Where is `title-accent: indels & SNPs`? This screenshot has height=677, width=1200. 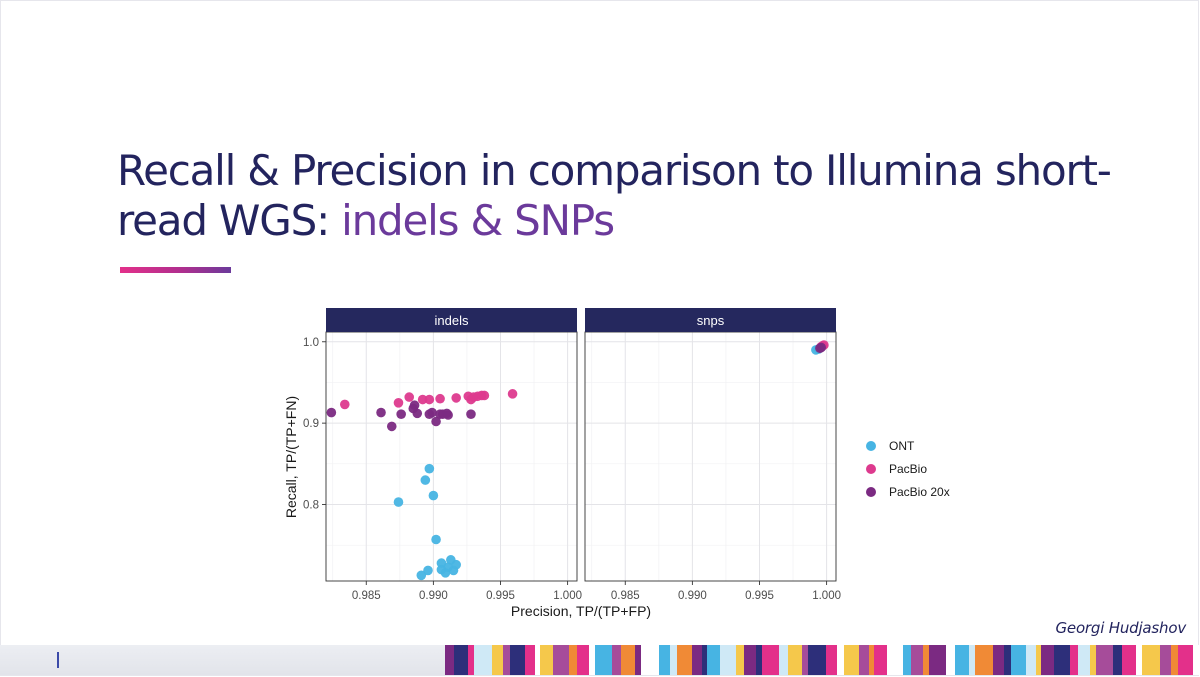
title-accent: indels & SNPs is located at coordinates (478, 220).